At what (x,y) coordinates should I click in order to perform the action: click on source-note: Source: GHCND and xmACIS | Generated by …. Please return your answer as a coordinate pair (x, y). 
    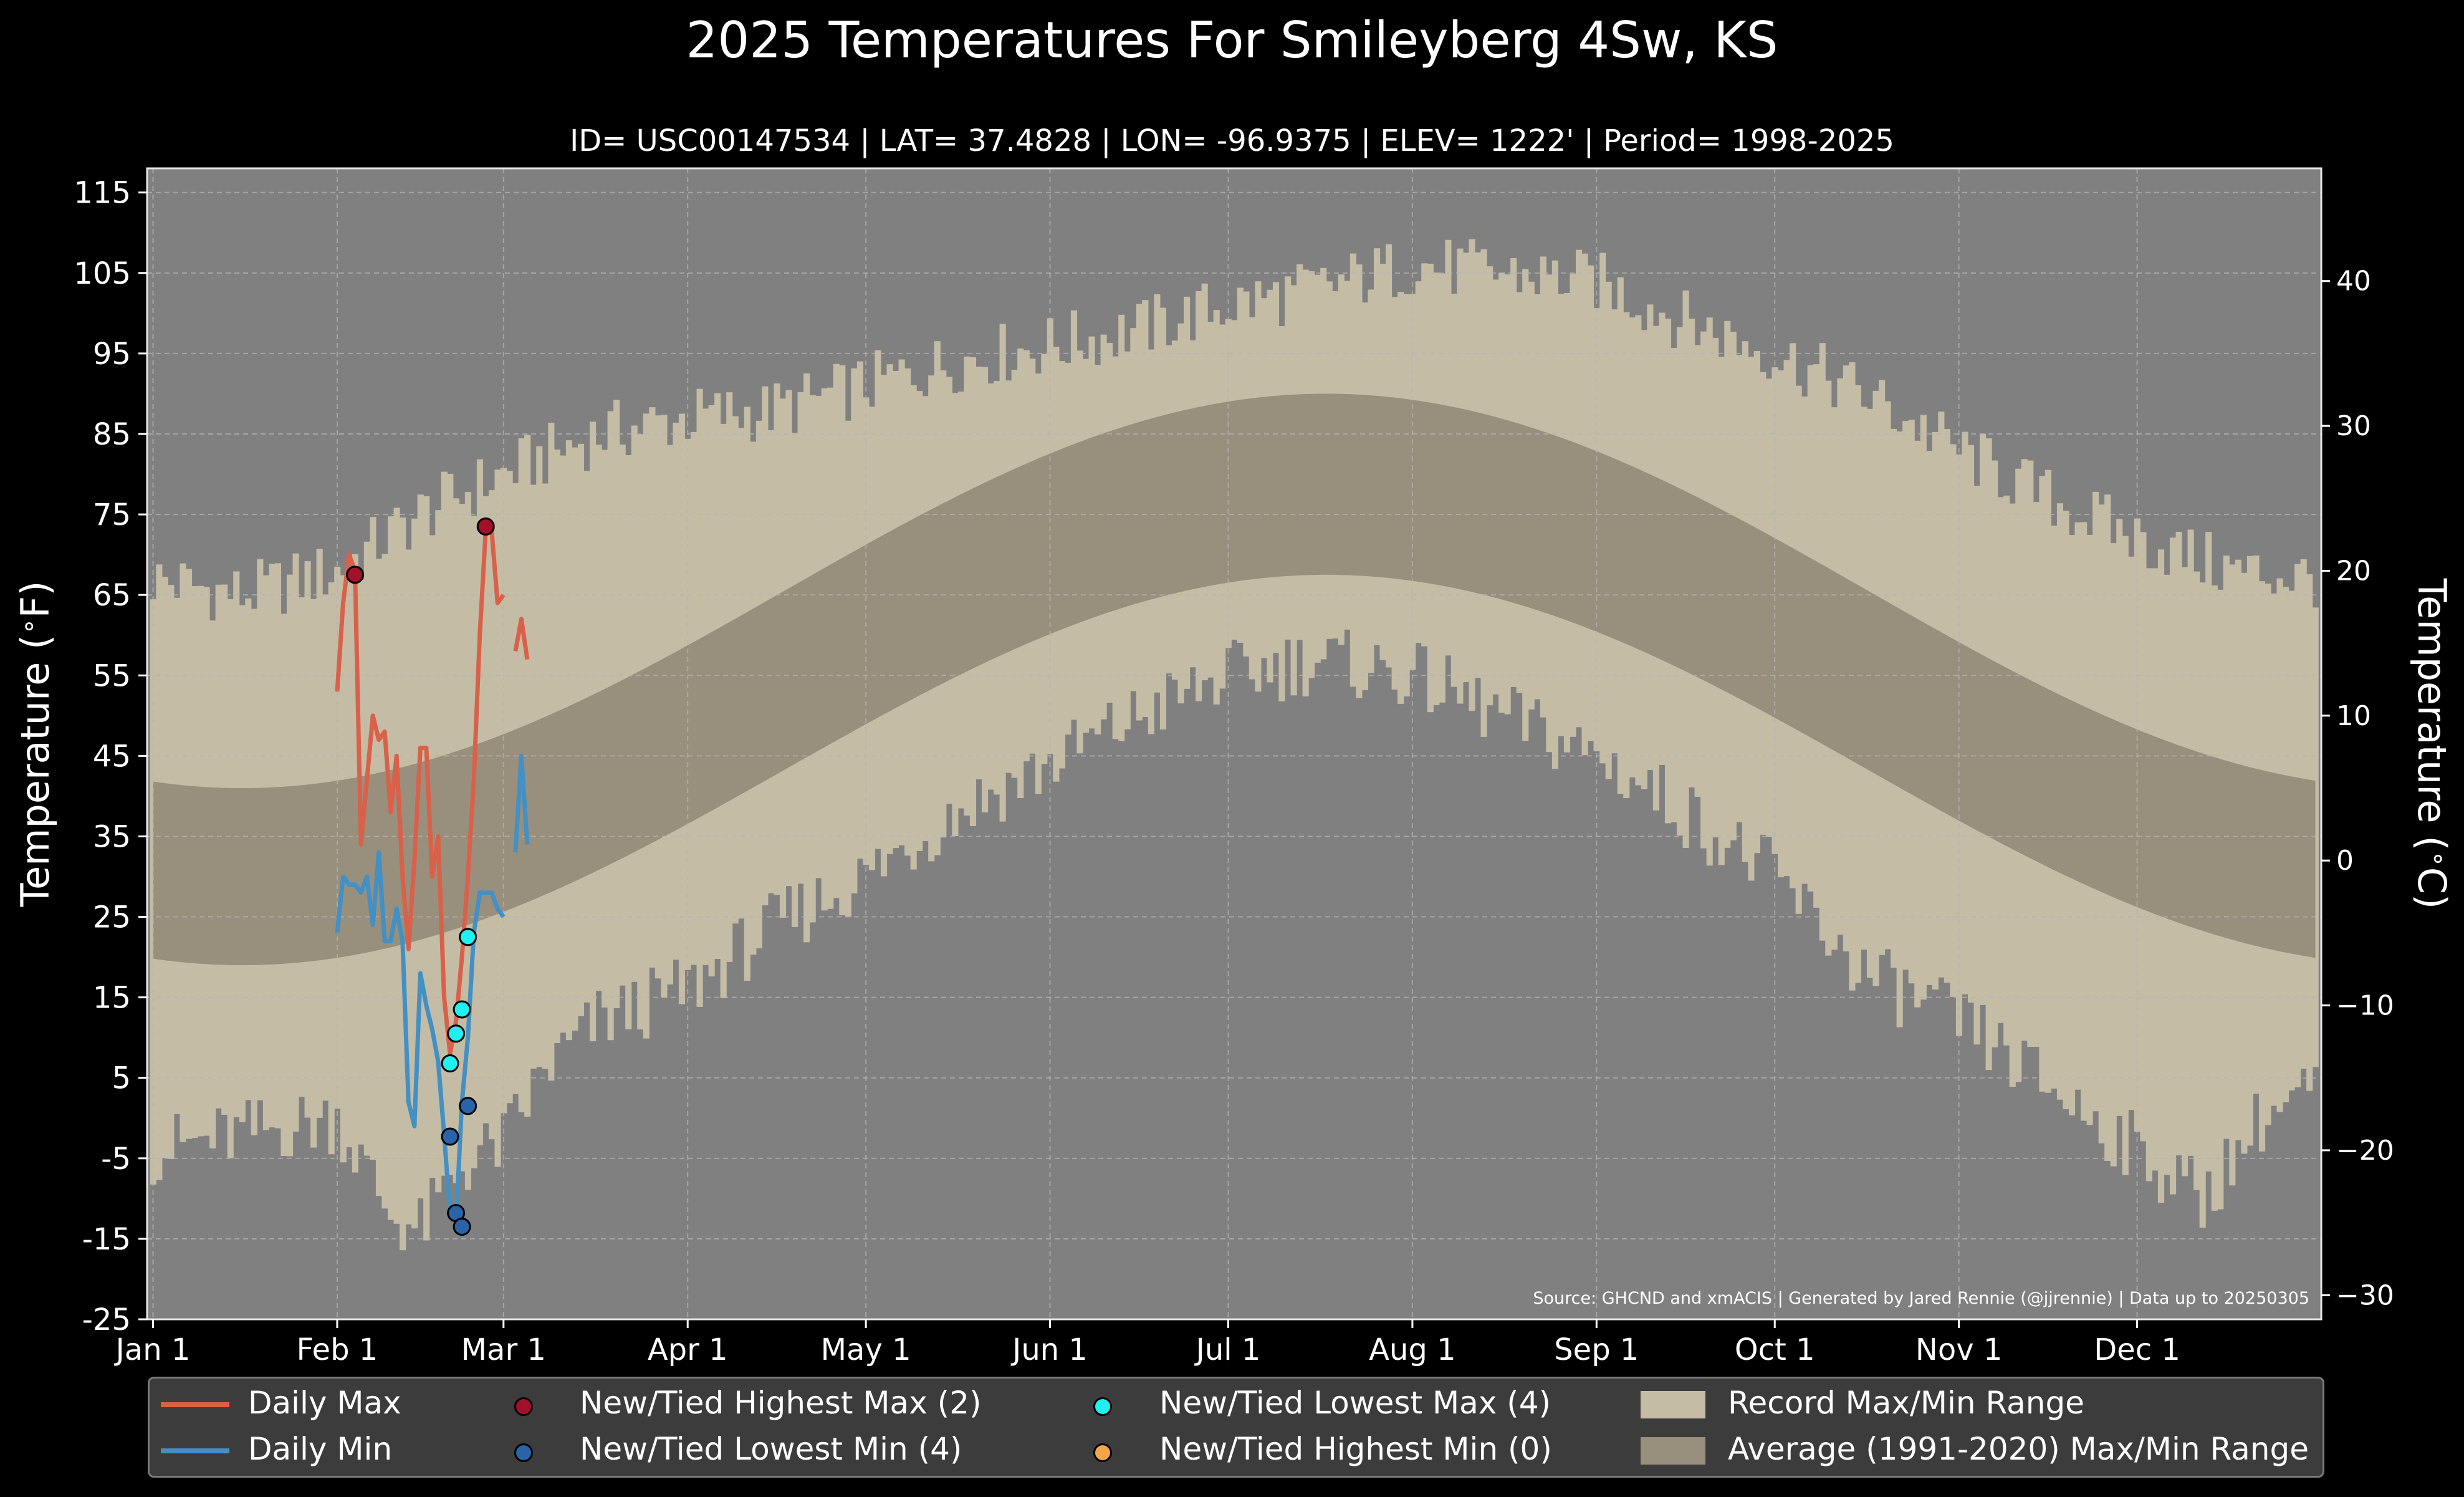
    Looking at the image, I should click on (1921, 1298).